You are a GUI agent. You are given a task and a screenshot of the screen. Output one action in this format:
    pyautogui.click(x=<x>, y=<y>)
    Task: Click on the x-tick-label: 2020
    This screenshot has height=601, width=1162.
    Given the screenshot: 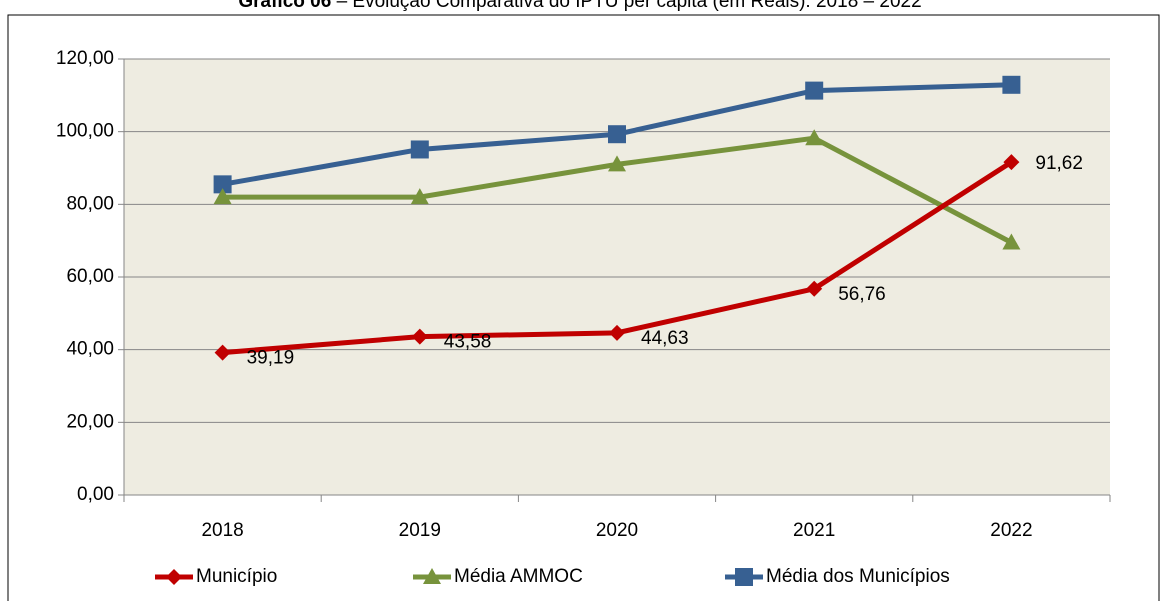 What is the action you would take?
    pyautogui.click(x=617, y=530)
    